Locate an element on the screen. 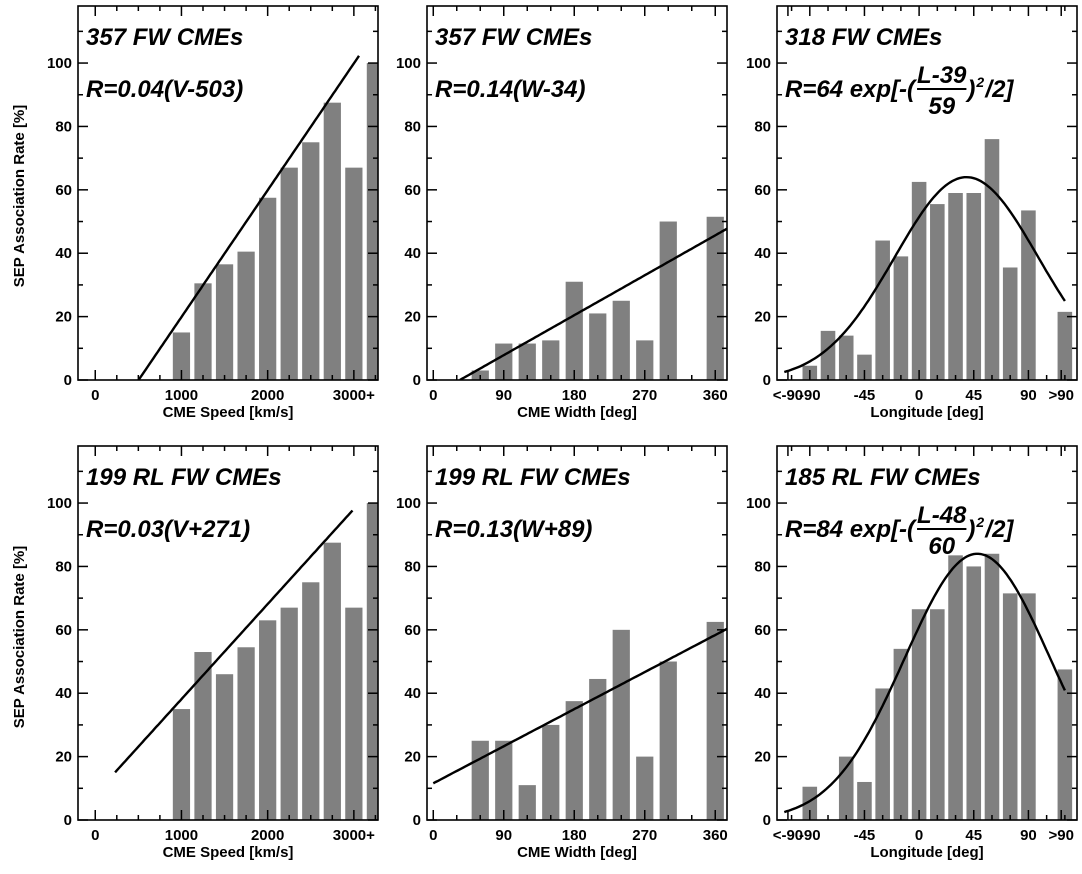 Image resolution: width=1082 pixels, height=874 pixels. x-tick-label: <-90 is located at coordinates (788, 395).